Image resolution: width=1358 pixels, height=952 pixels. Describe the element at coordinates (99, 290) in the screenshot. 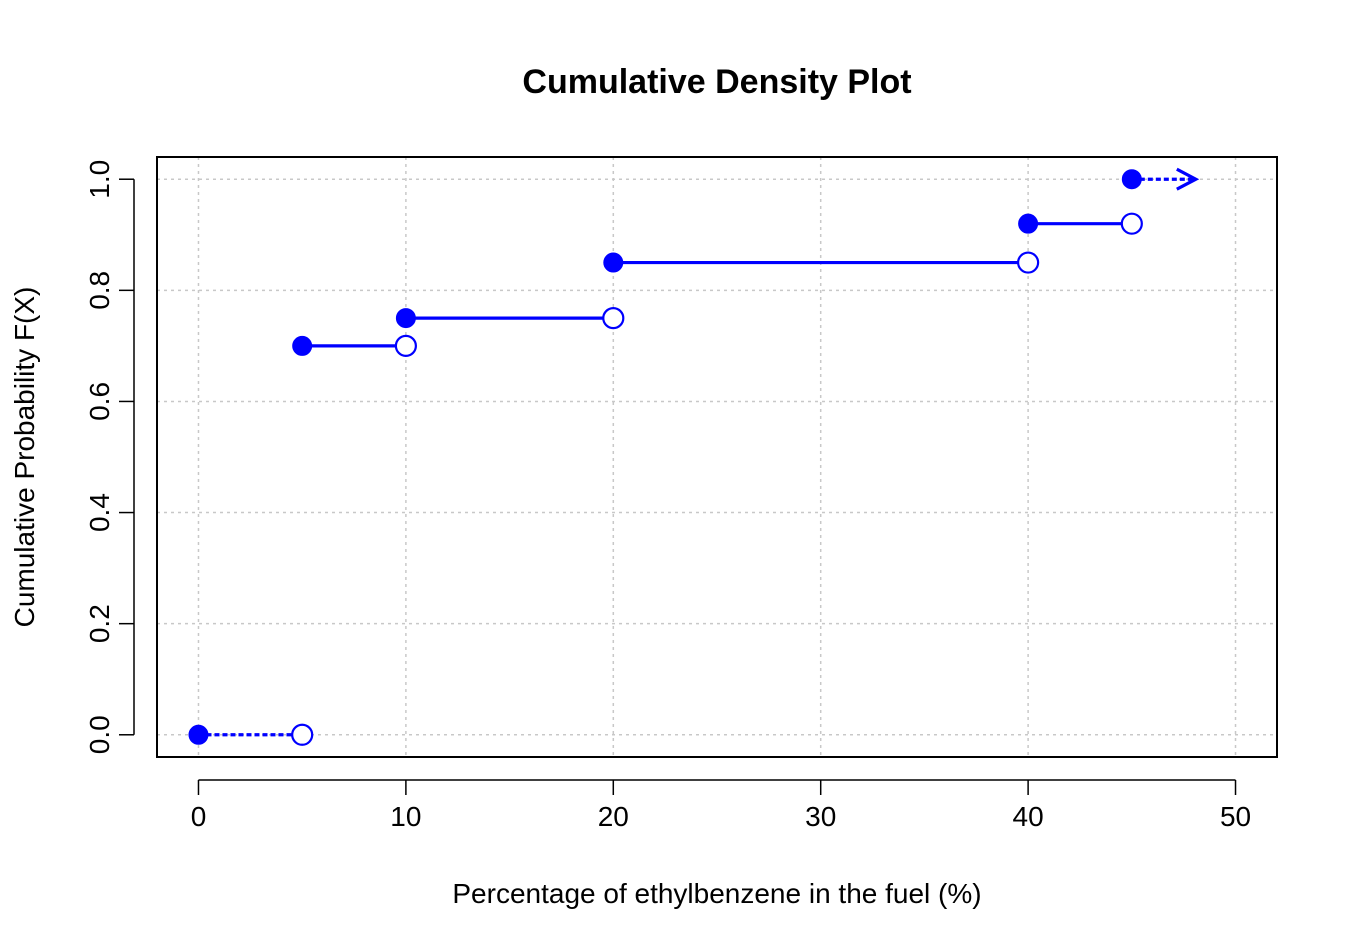

I see `y-tick-label: 0.8` at that location.